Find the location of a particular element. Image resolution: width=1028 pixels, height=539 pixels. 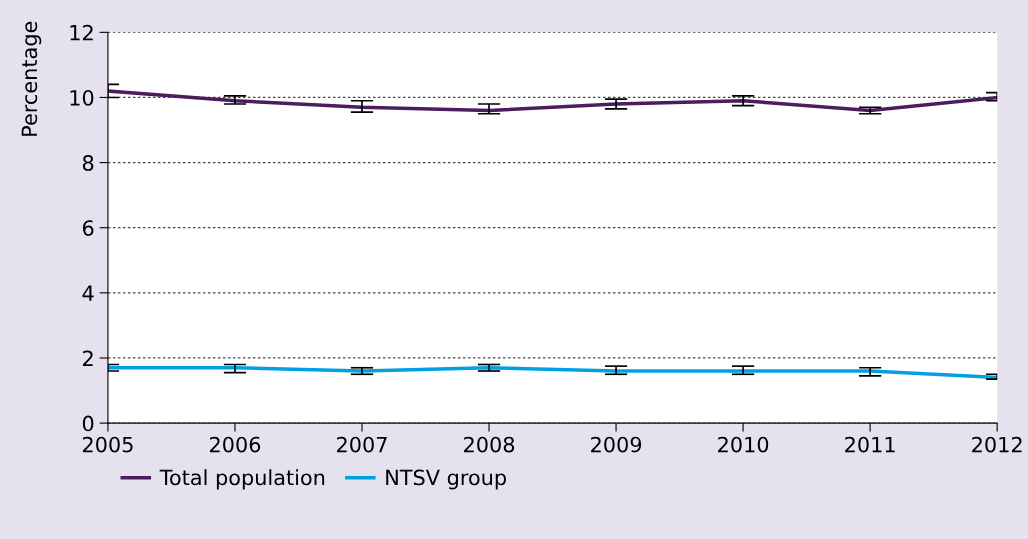

y-tick-label: 4 is located at coordinates (88, 293).